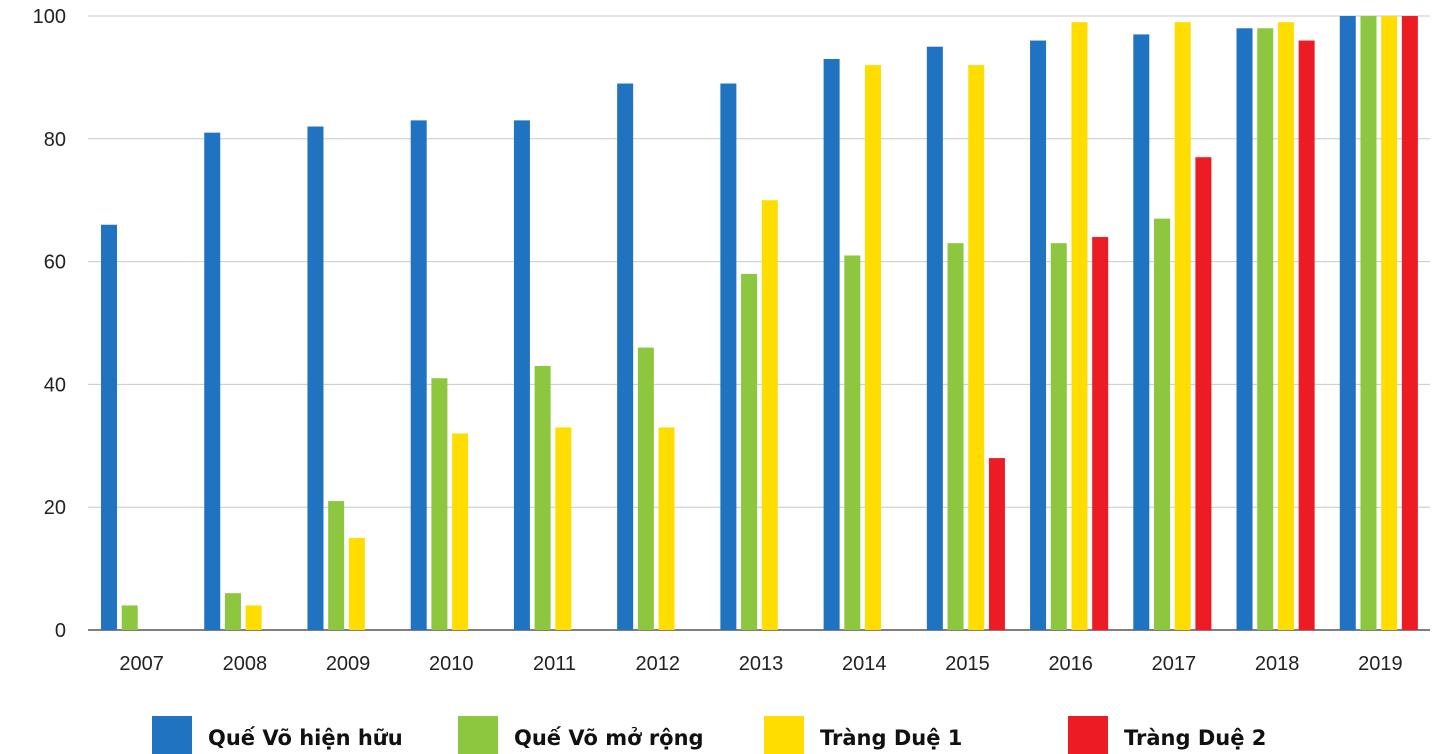  What do you see at coordinates (728, 357) in the screenshot?
I see `bar-1-2013` at bounding box center [728, 357].